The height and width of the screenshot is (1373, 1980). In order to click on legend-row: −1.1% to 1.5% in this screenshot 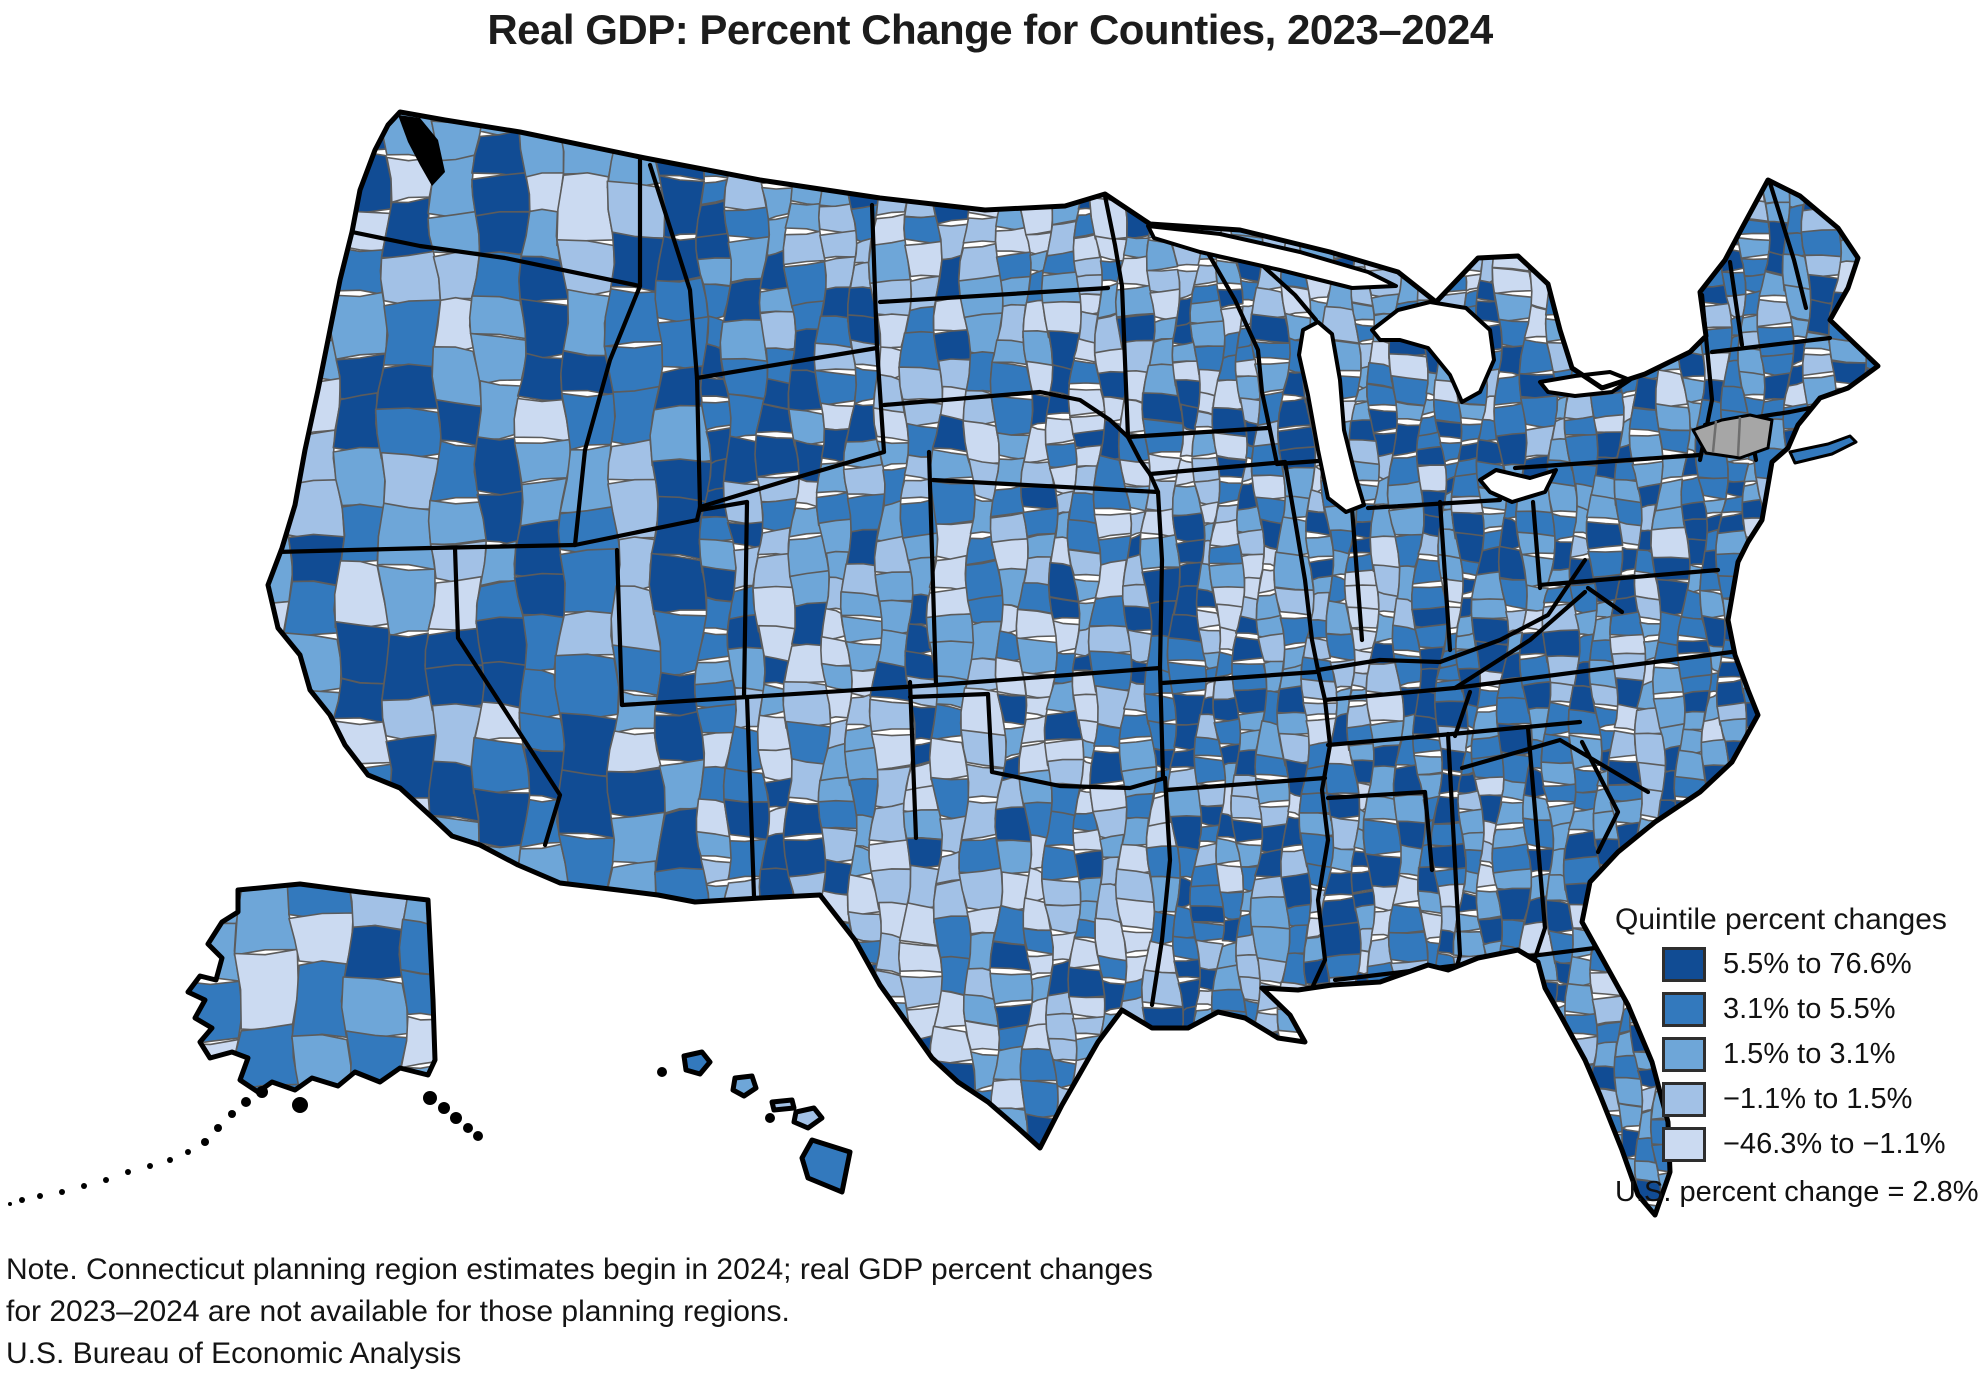, I will do `click(1820, 1099)`.